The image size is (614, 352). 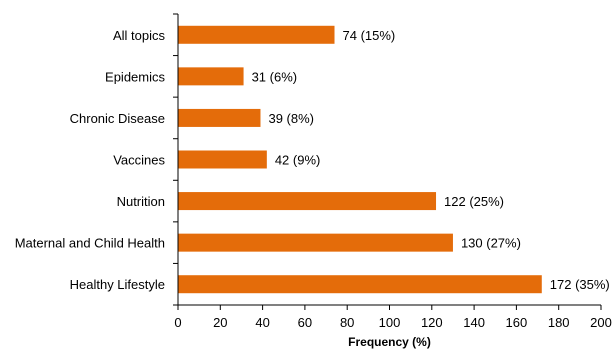 What do you see at coordinates (369, 35) in the screenshot?
I see `data-label: 74 (15%)` at bounding box center [369, 35].